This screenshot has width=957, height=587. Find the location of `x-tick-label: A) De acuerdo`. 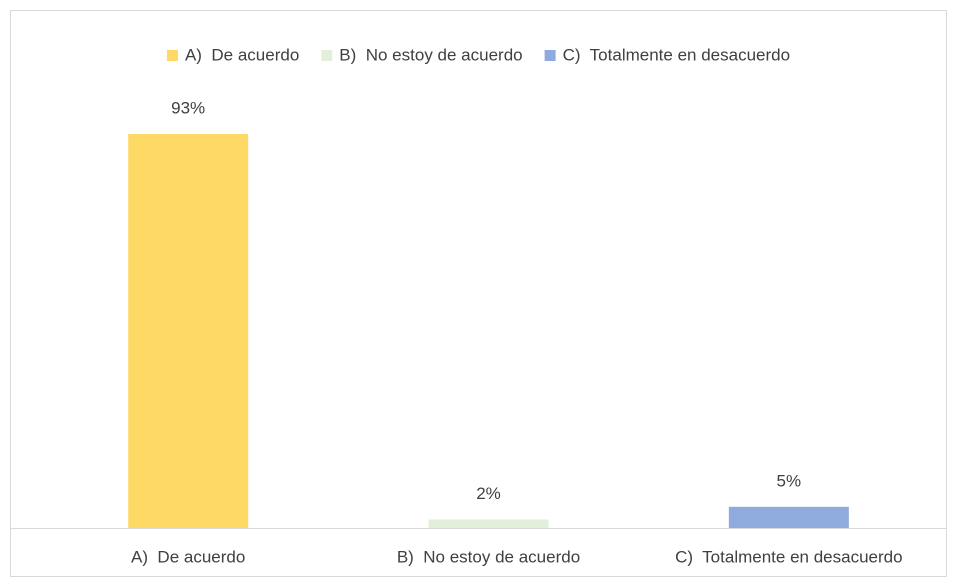

x-tick-label: A) De acuerdo is located at coordinates (188, 556).